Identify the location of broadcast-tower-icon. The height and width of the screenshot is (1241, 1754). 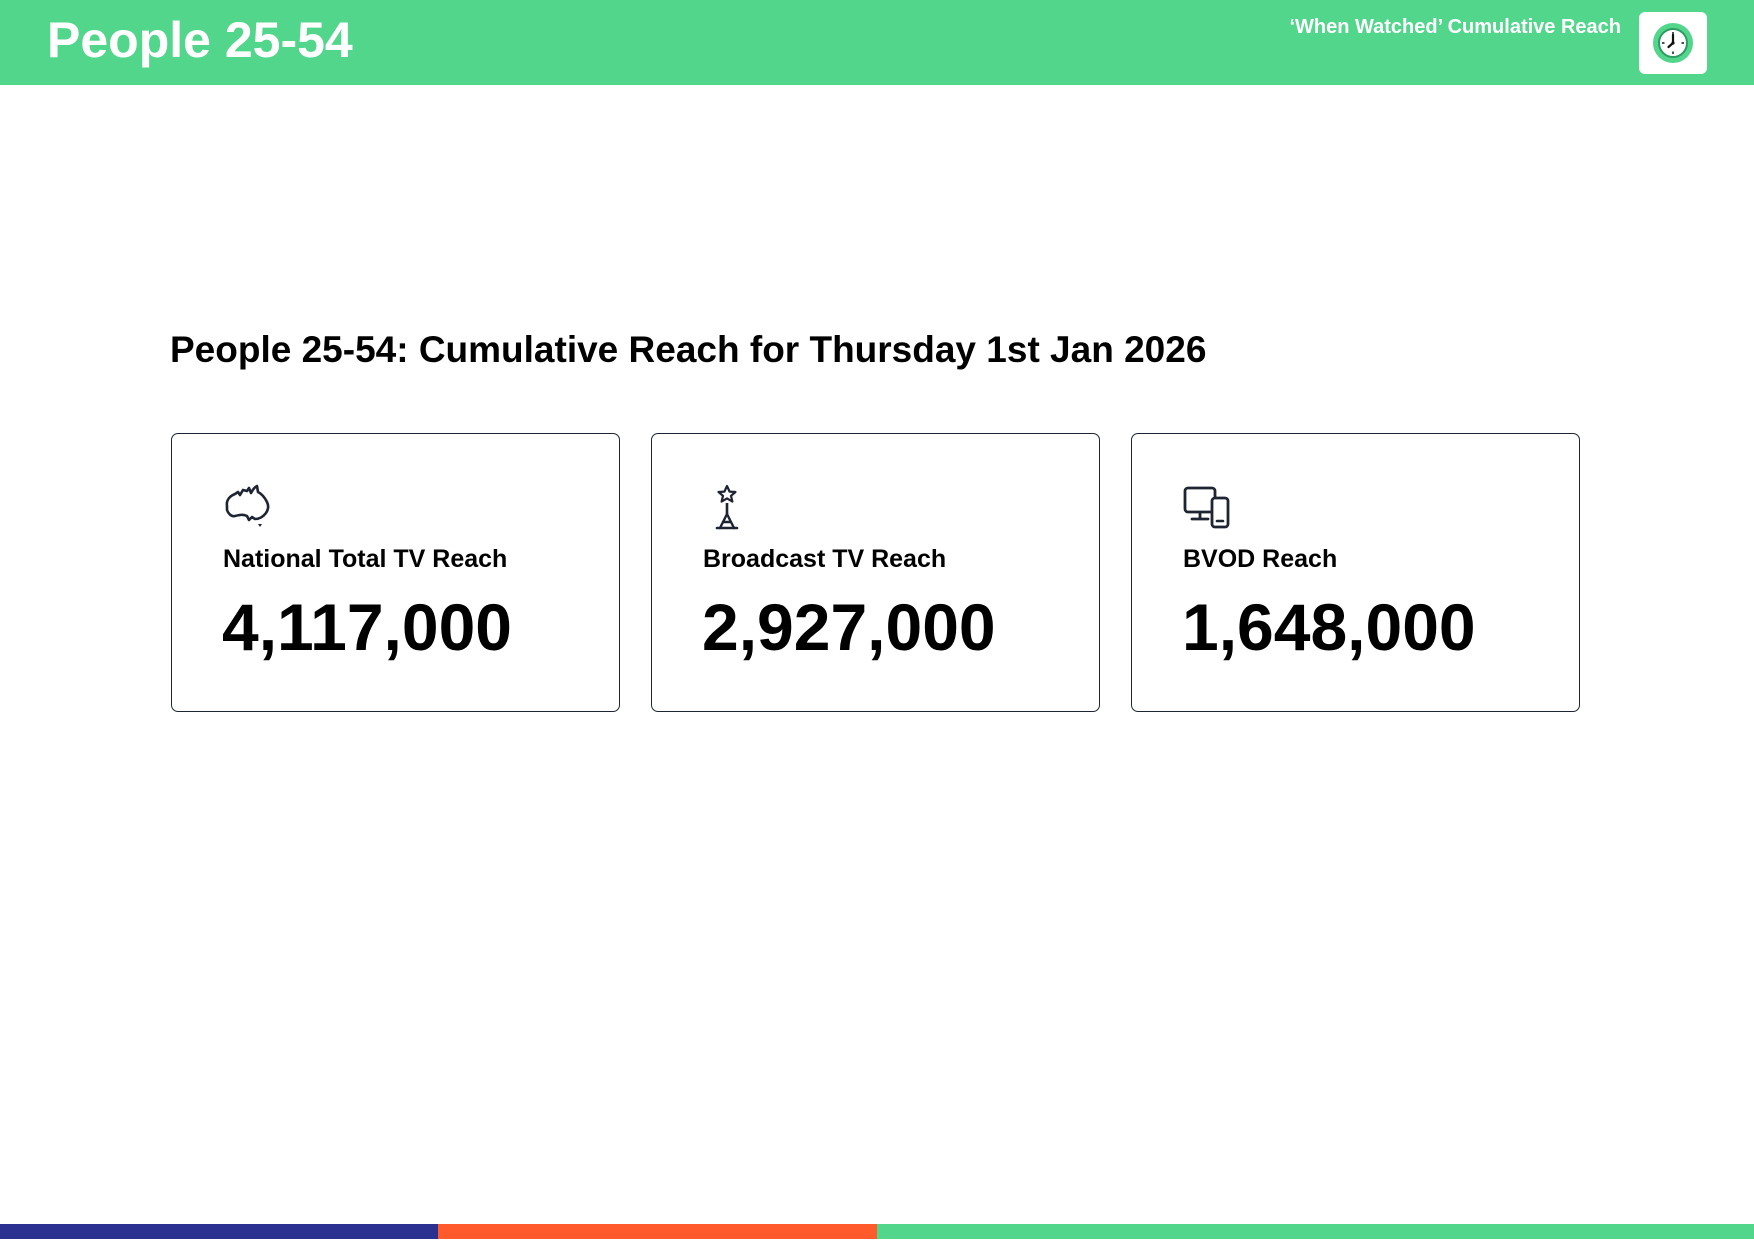
(727, 507).